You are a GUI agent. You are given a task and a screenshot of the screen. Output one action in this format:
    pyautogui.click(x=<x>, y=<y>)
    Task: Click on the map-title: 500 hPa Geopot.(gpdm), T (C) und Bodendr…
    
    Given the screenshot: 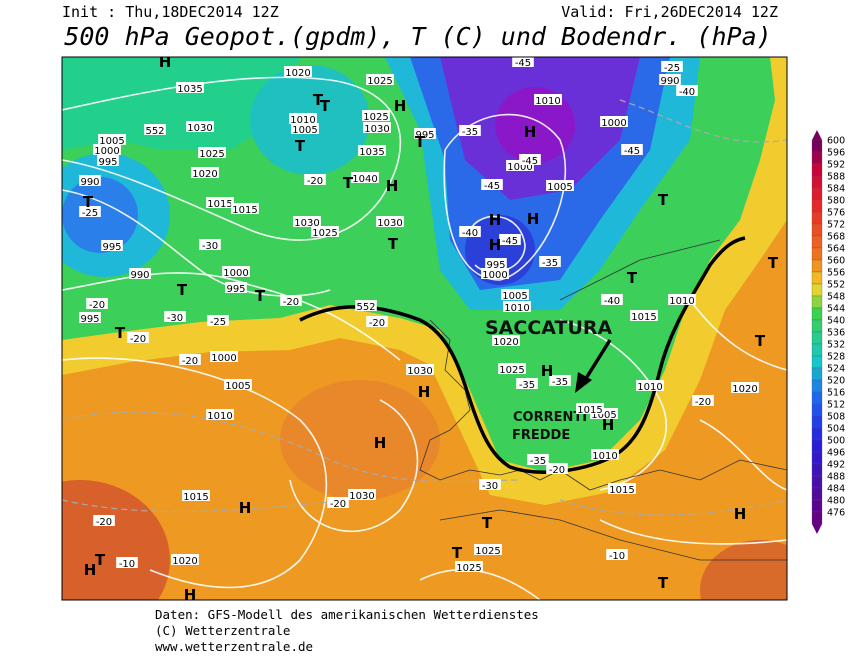 What is the action you would take?
    pyautogui.click(x=417, y=36)
    